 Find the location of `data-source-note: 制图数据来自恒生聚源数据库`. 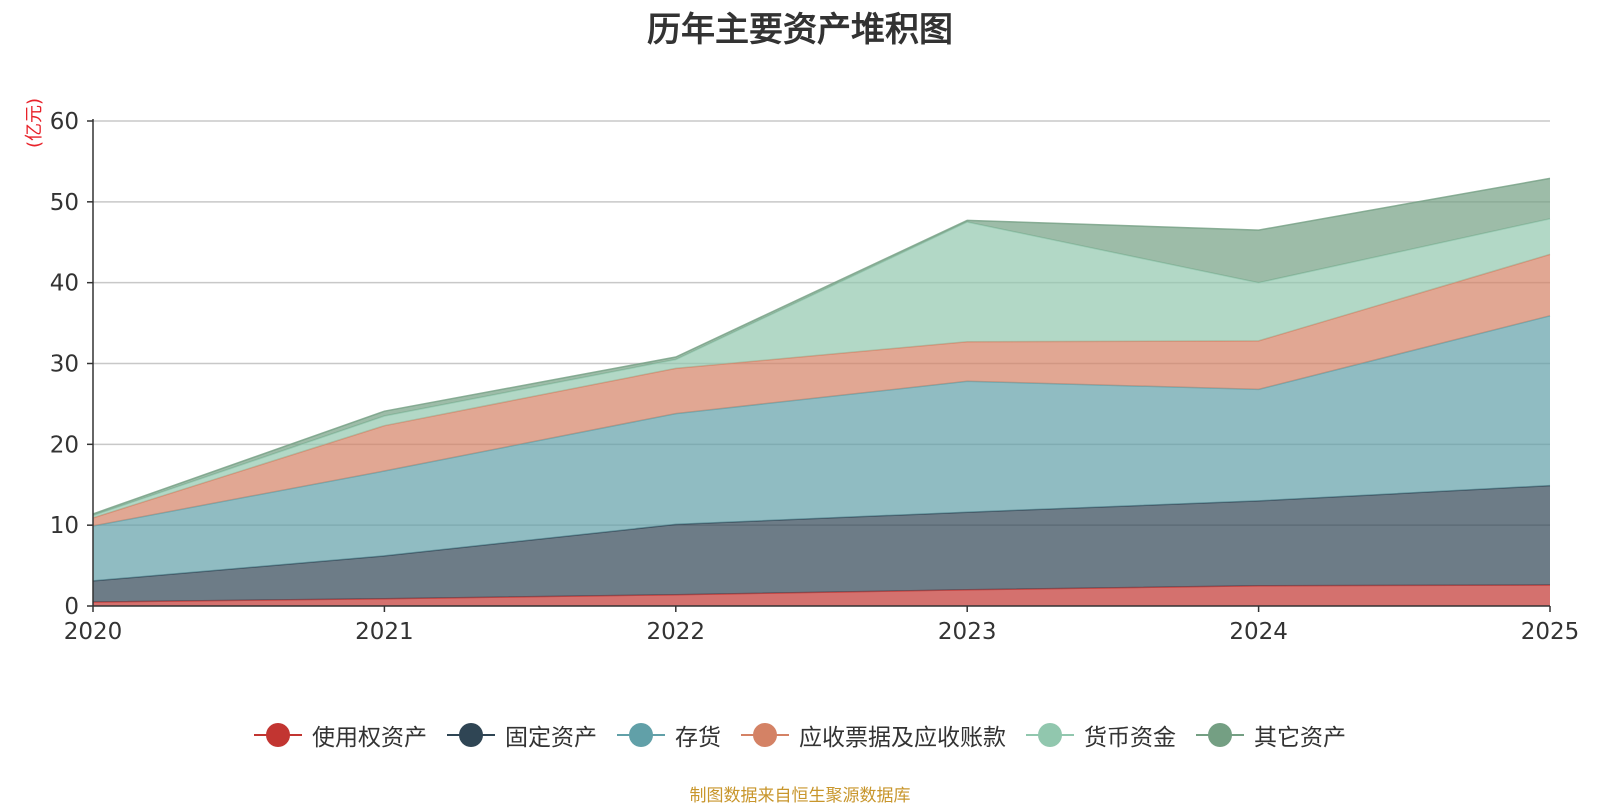

data-source-note: 制图数据来自恒生聚源数据库 is located at coordinates (800, 796).